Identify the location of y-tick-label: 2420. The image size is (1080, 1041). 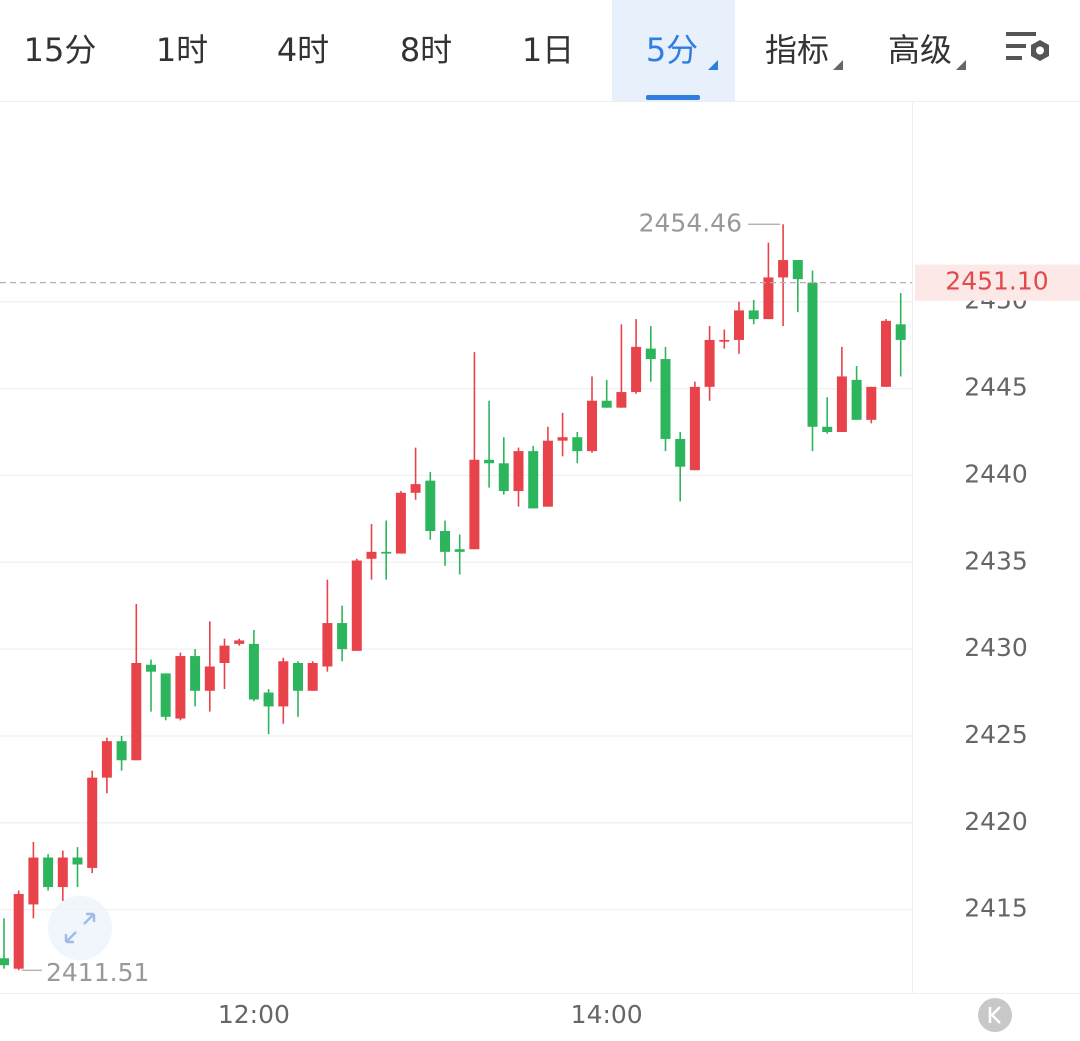
(996, 821).